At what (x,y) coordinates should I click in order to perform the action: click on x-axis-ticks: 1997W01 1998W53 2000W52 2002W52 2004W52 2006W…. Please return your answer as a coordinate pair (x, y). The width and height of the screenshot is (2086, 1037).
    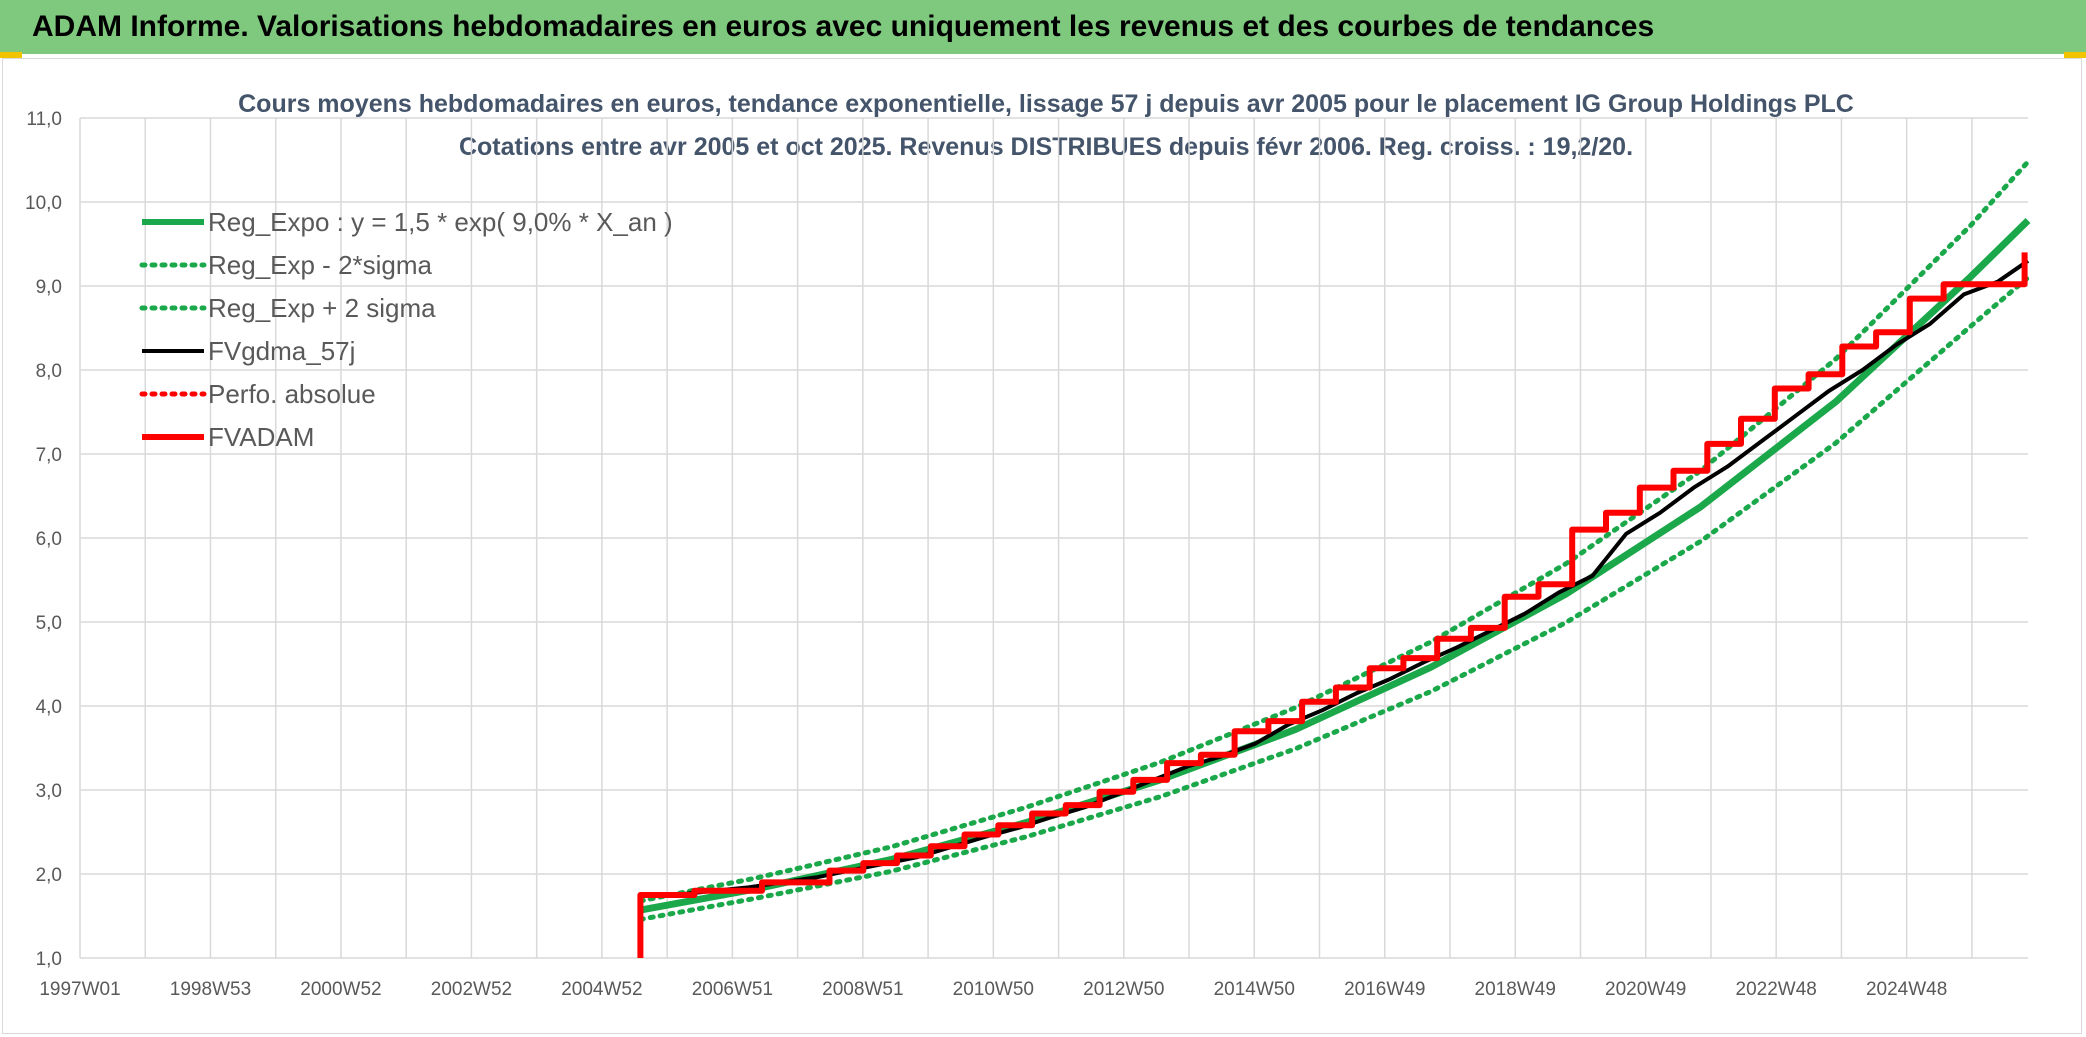
    Looking at the image, I should click on (993, 989).